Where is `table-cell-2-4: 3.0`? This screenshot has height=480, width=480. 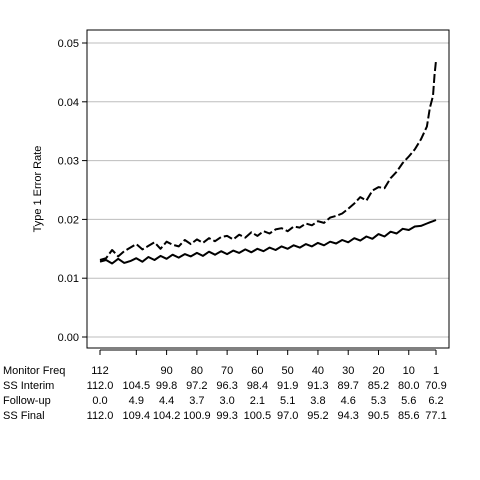
table-cell-2-4: 3.0 is located at coordinates (226, 401).